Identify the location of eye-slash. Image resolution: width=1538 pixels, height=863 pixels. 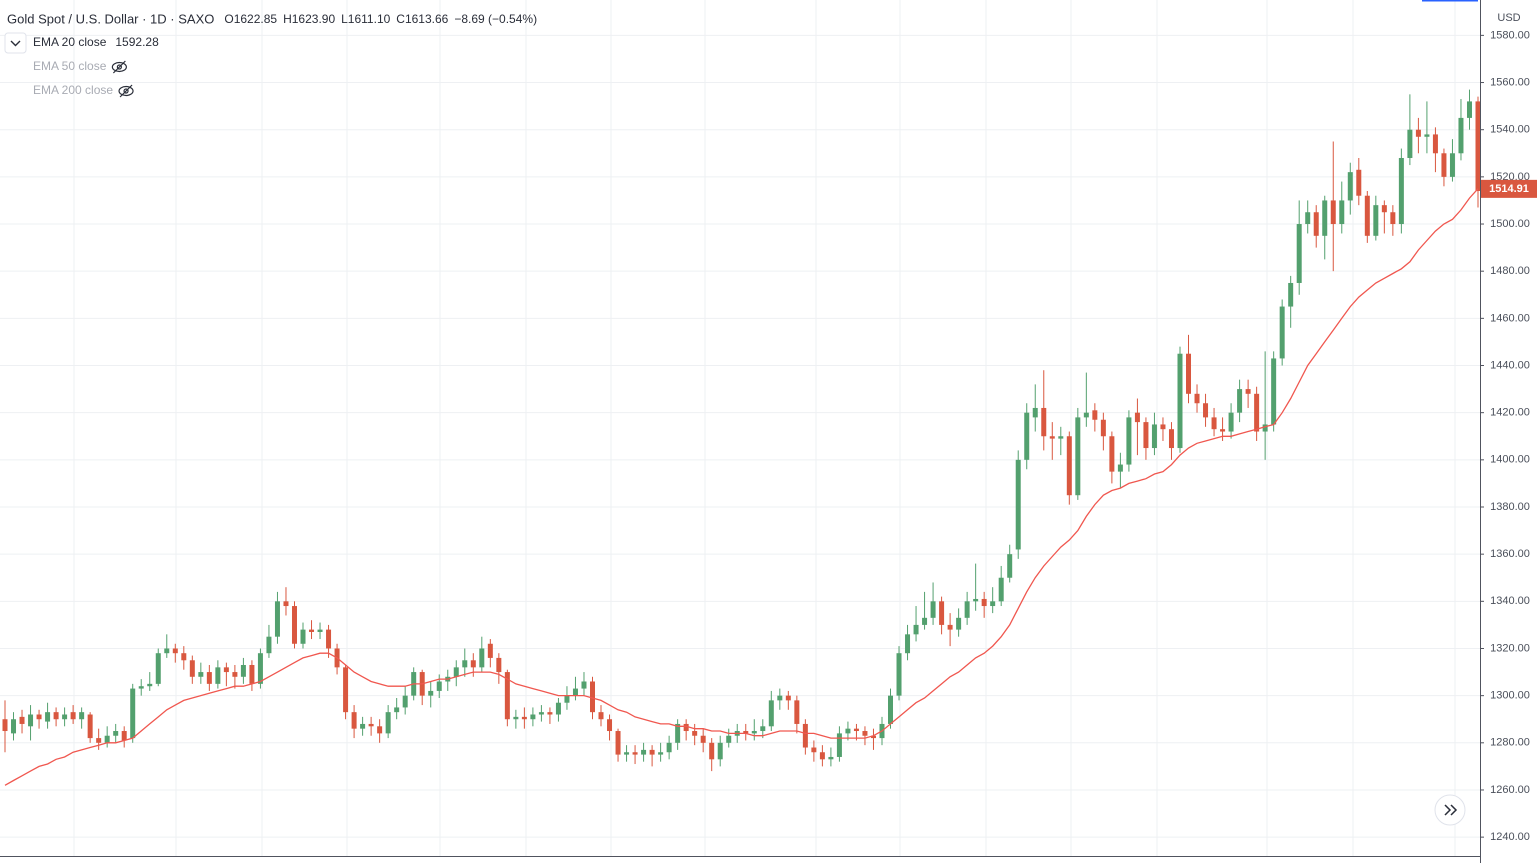
(126, 91).